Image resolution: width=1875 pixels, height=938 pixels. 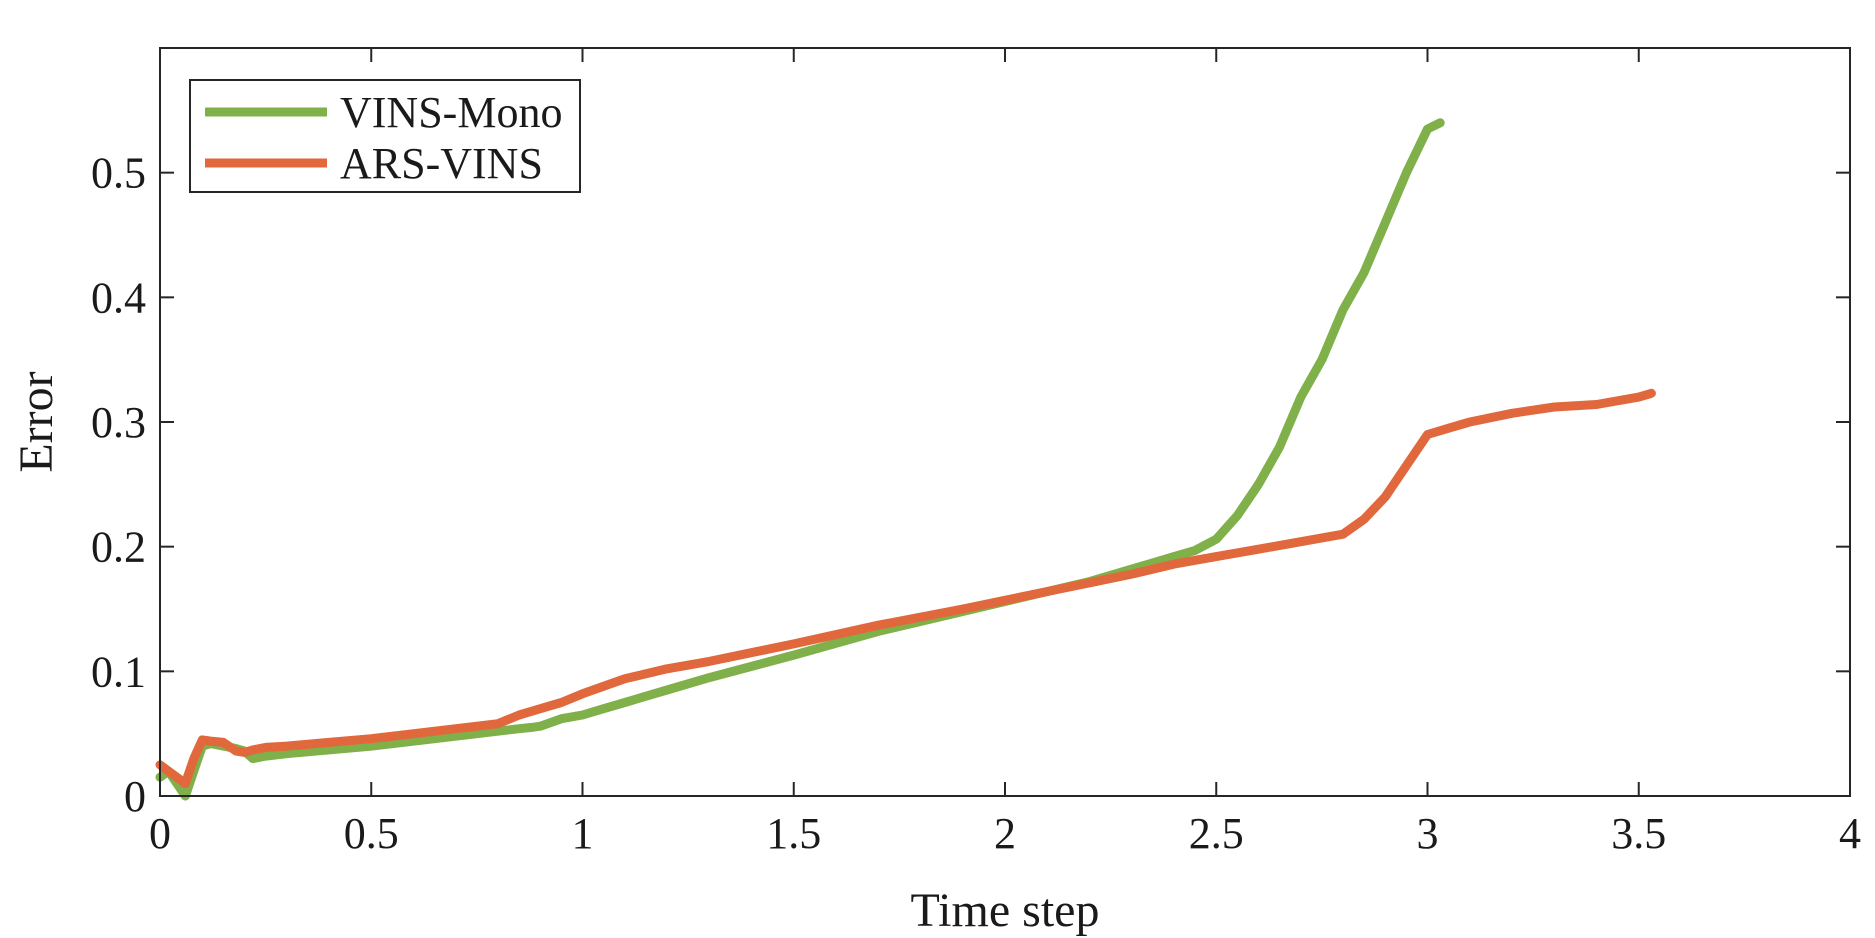 What do you see at coordinates (1005, 833) in the screenshot?
I see `x-tick-label: 2` at bounding box center [1005, 833].